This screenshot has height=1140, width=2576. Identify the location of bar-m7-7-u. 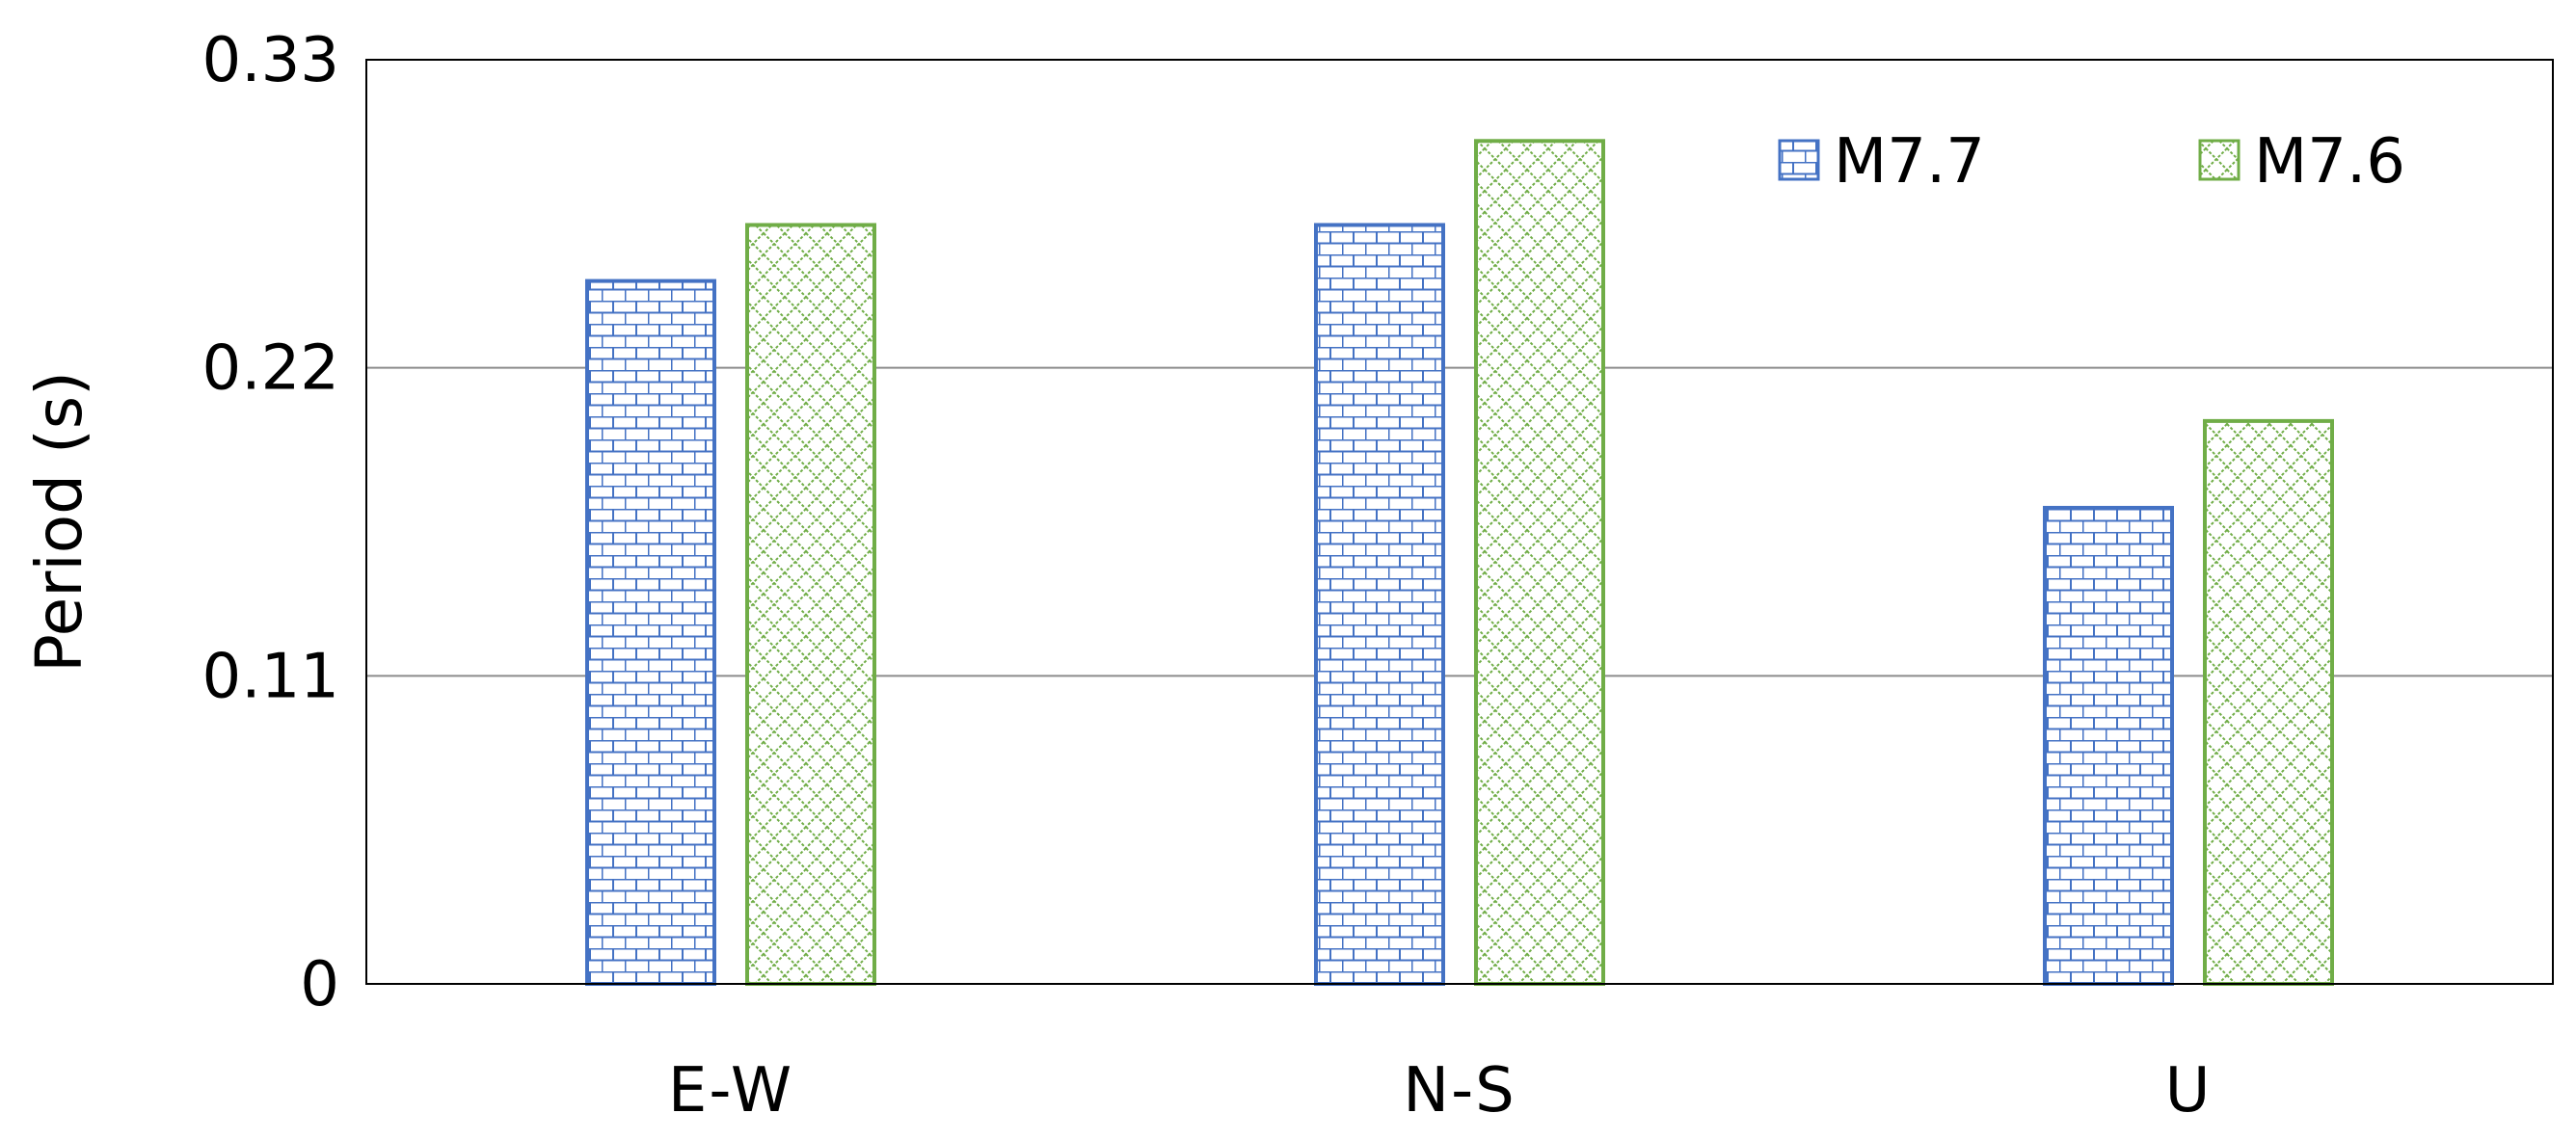
(2108, 746).